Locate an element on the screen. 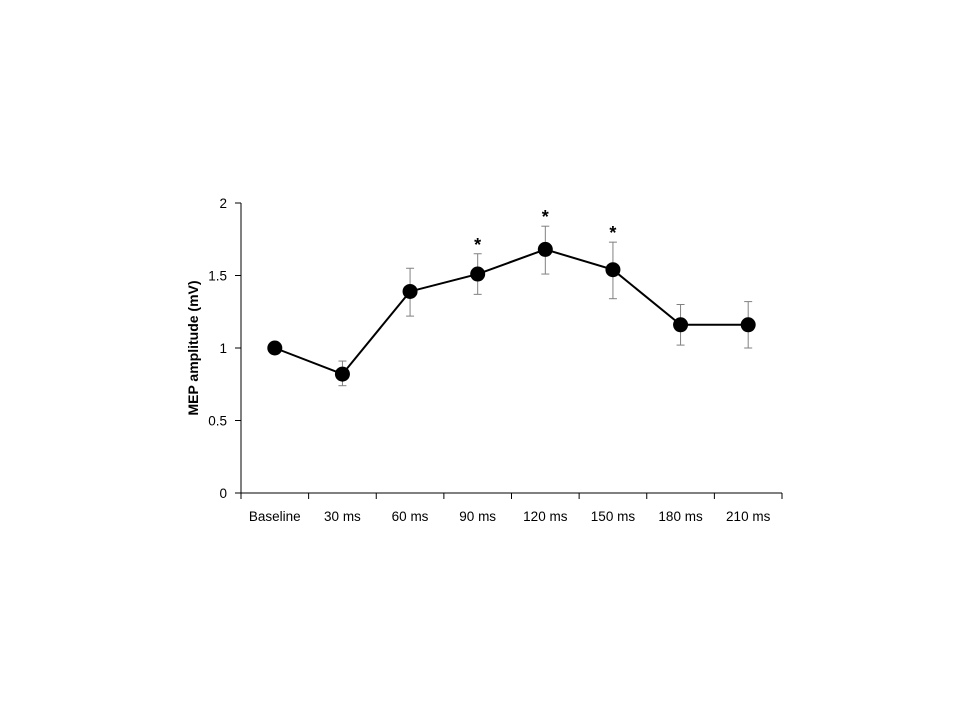 The width and height of the screenshot is (960, 725). y-axis-title: MEP amplitude (mV) is located at coordinates (193, 347).